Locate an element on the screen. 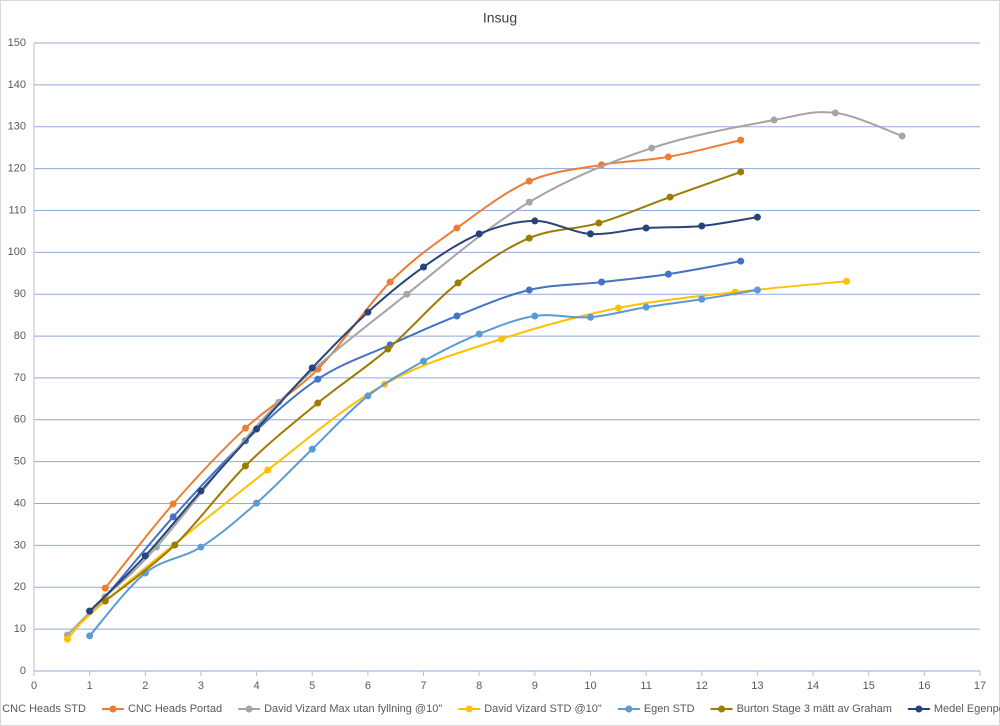  x-tick-label: 17 is located at coordinates (980, 686).